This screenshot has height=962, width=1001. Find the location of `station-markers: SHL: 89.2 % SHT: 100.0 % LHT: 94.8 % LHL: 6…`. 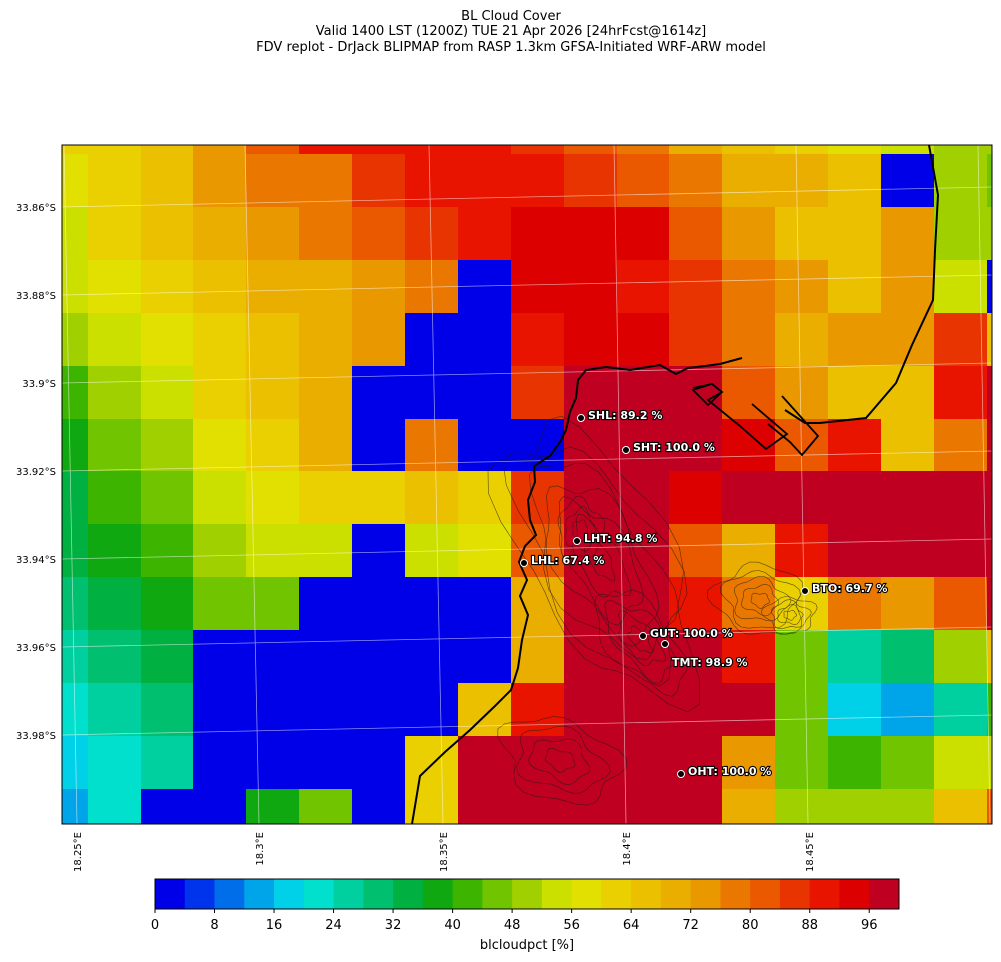

station-markers: SHL: 89.2 % SHT: 100.0 % LHT: 94.8 % LHL: 6… is located at coordinates (704, 593).